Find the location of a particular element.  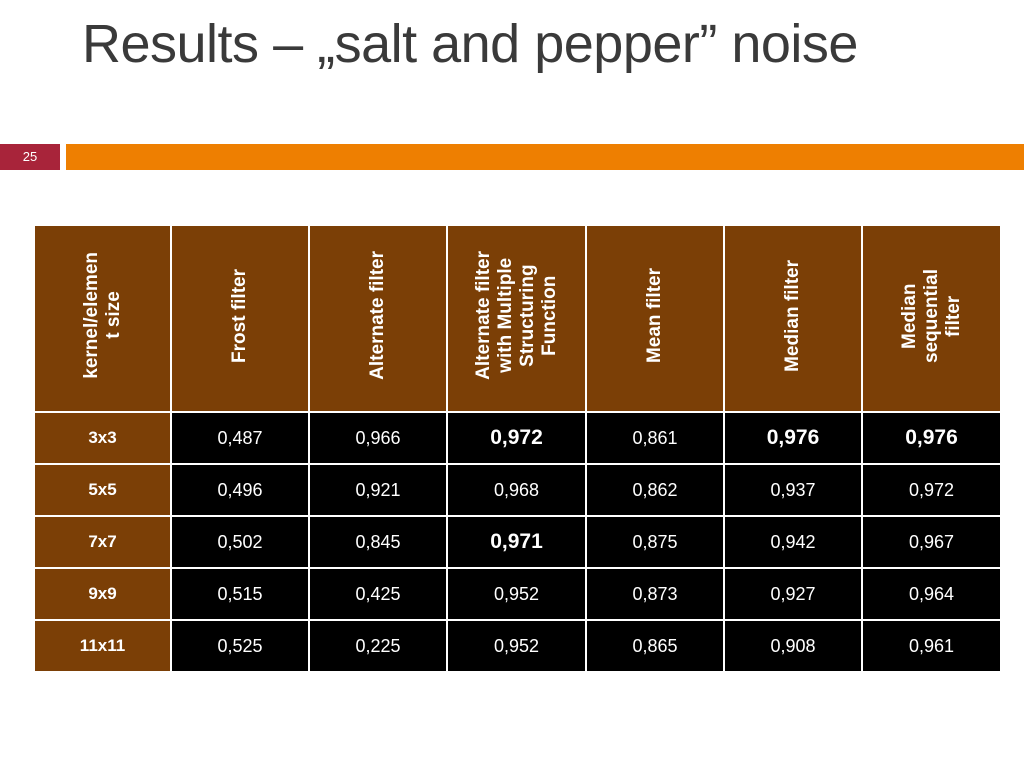

accent-bar is located at coordinates (545, 157).